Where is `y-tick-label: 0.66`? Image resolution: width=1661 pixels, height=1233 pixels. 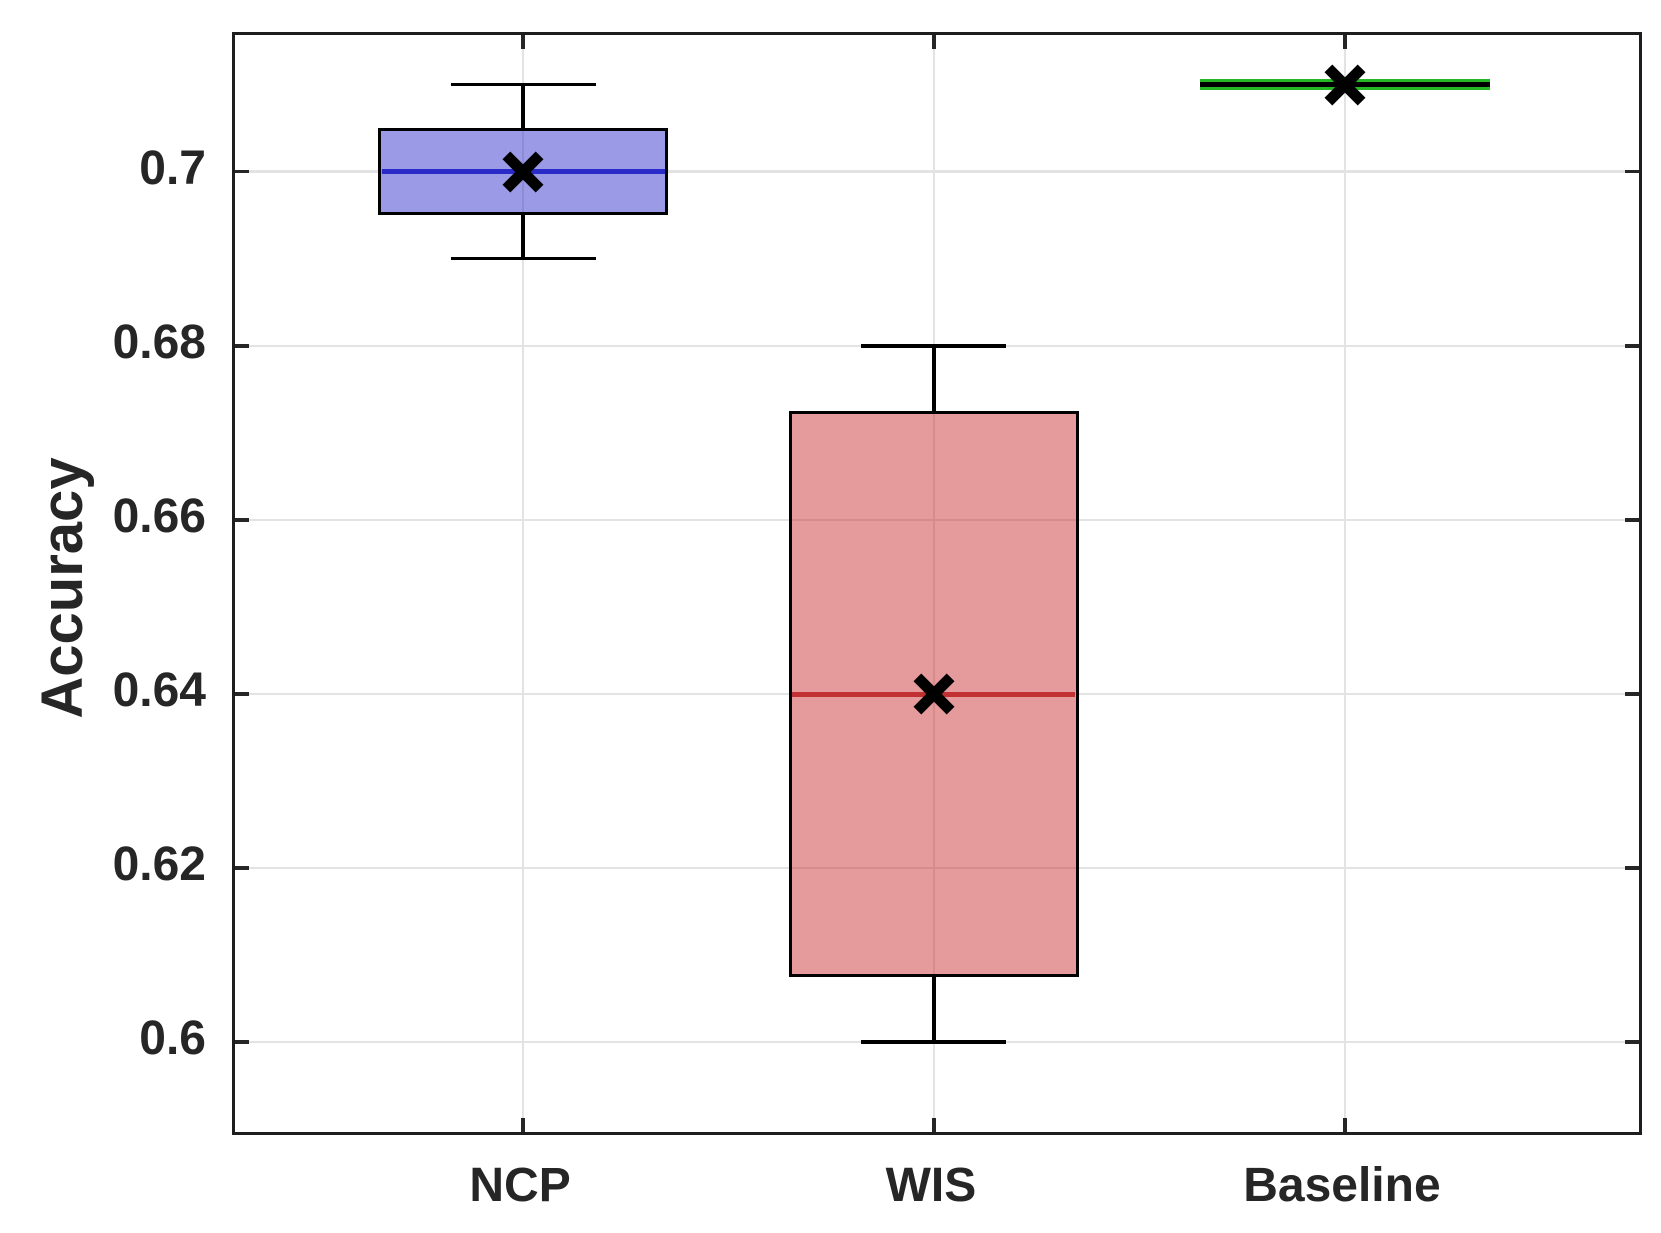 y-tick-label: 0.66 is located at coordinates (159, 516).